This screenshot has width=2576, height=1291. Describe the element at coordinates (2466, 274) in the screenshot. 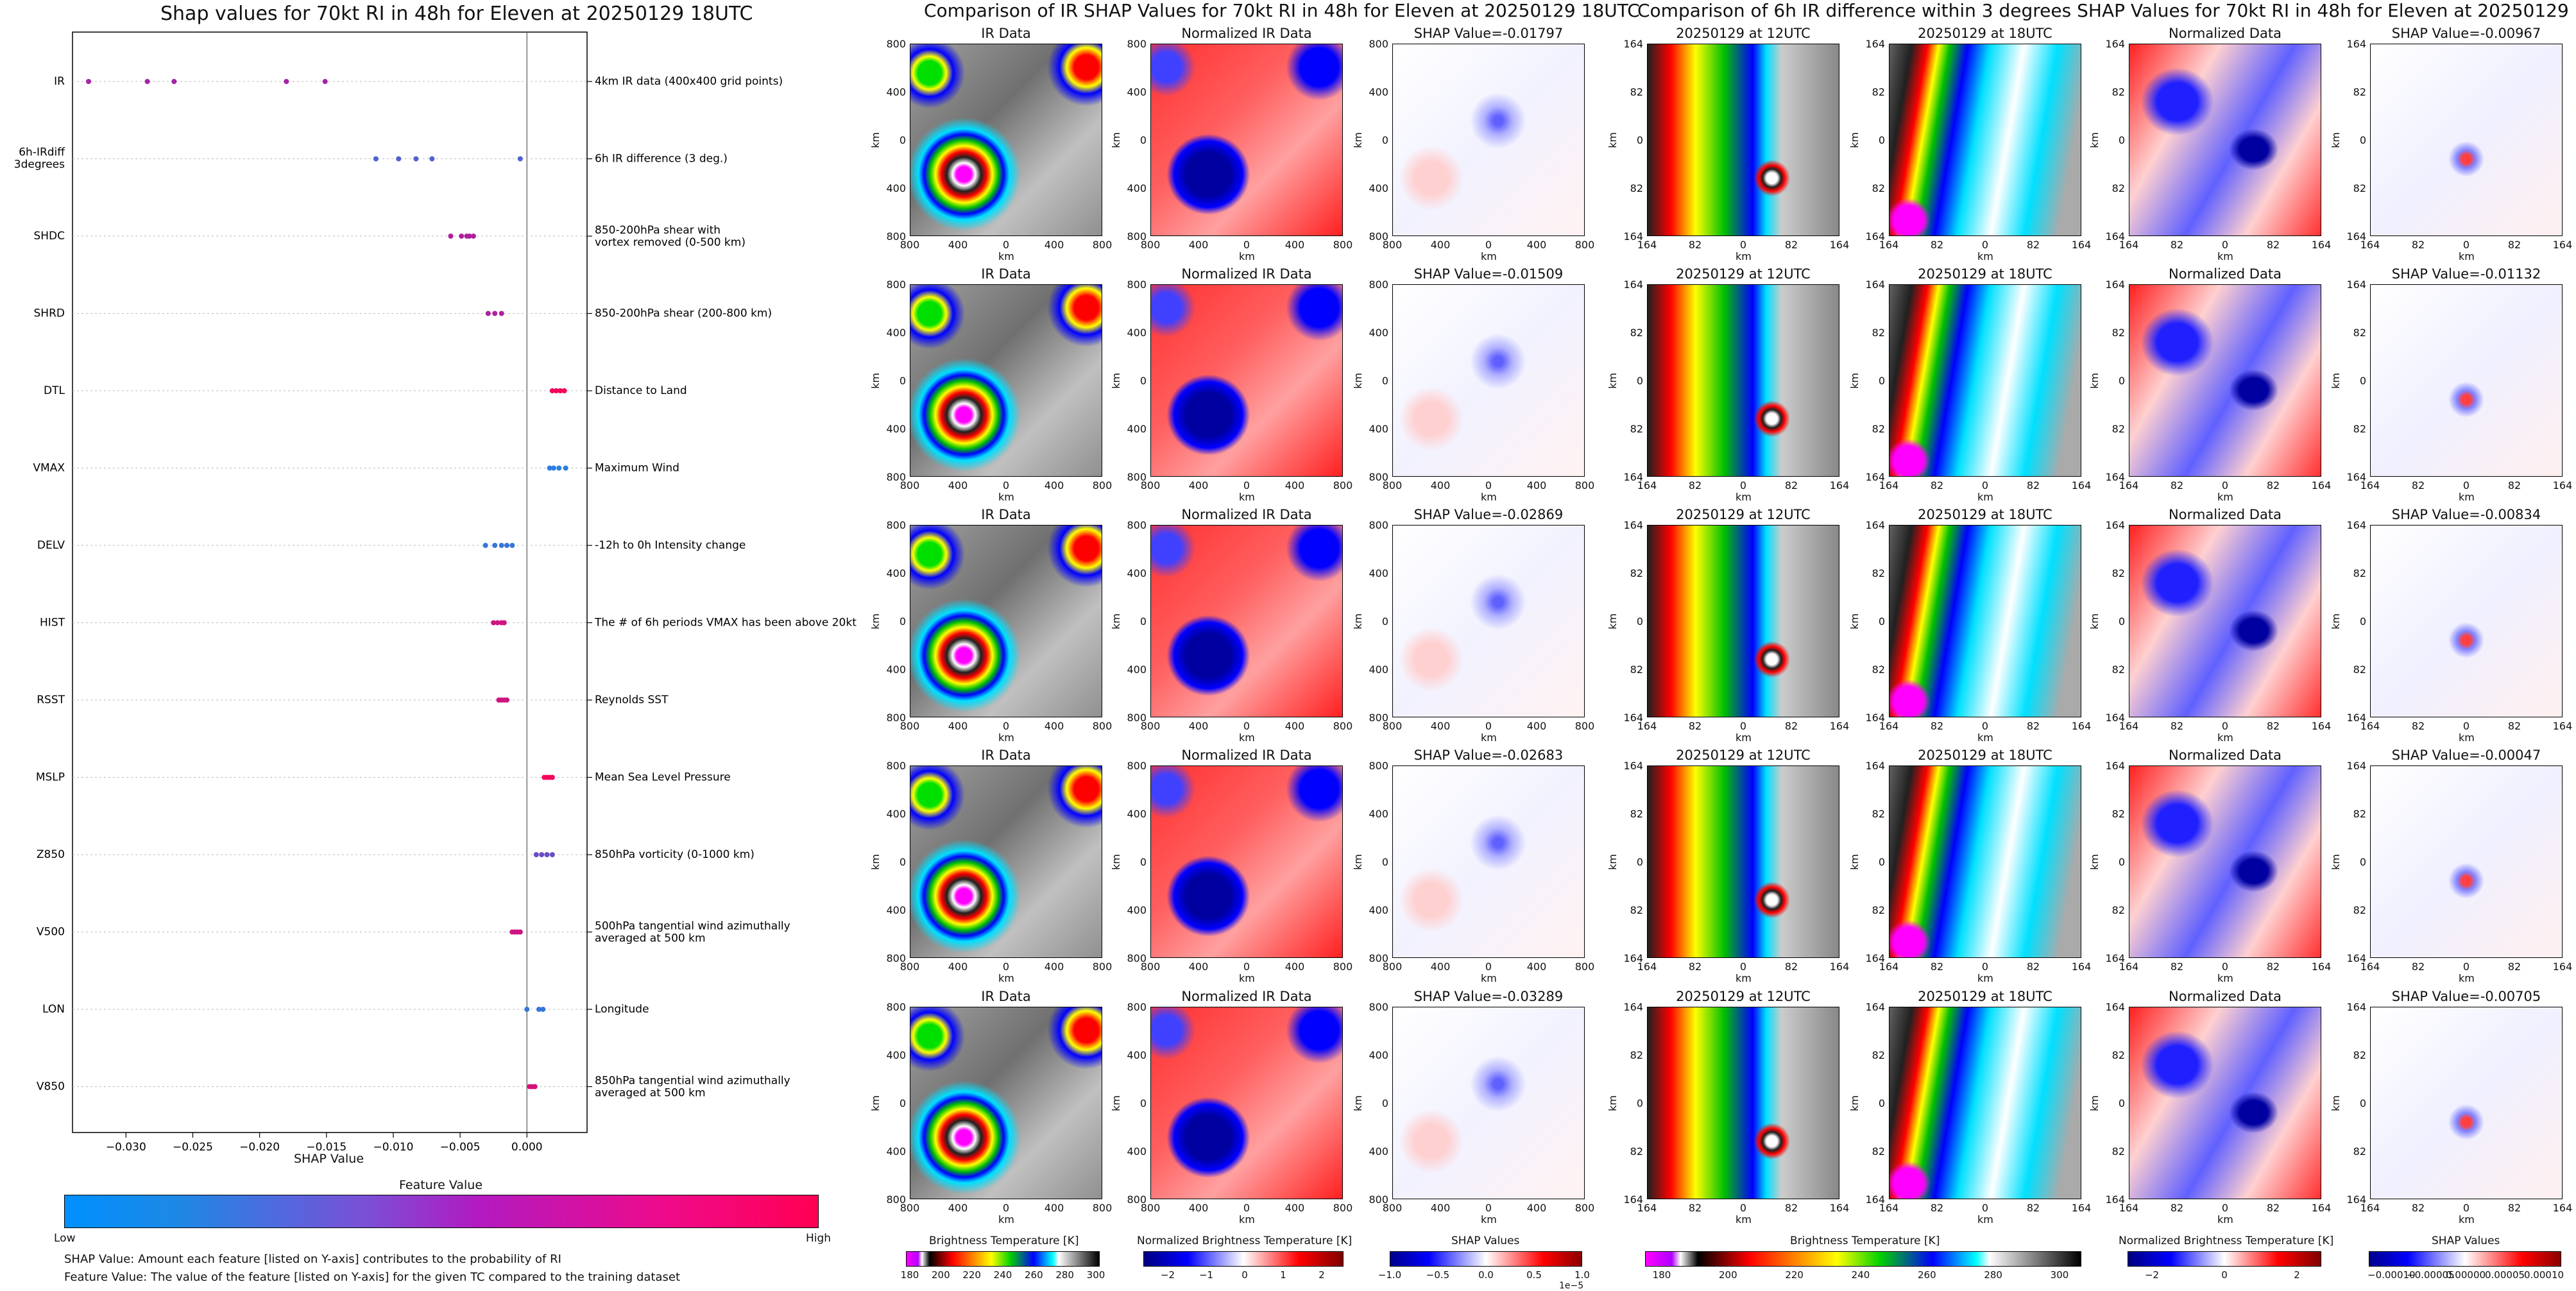

I see `panel-title: SHAP Value=-0.01132` at that location.